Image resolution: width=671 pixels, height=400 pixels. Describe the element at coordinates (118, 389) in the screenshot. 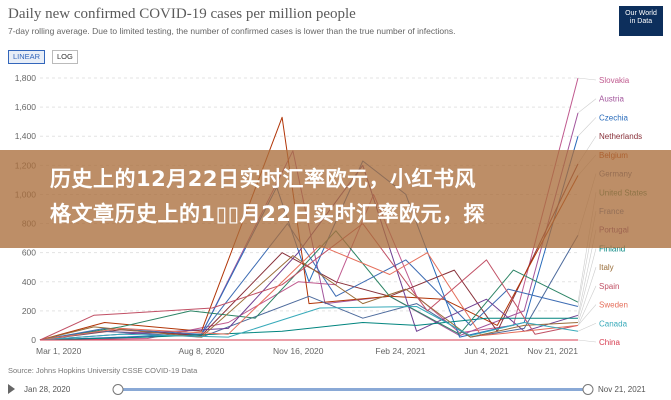

I see `timeline-start-handle` at that location.